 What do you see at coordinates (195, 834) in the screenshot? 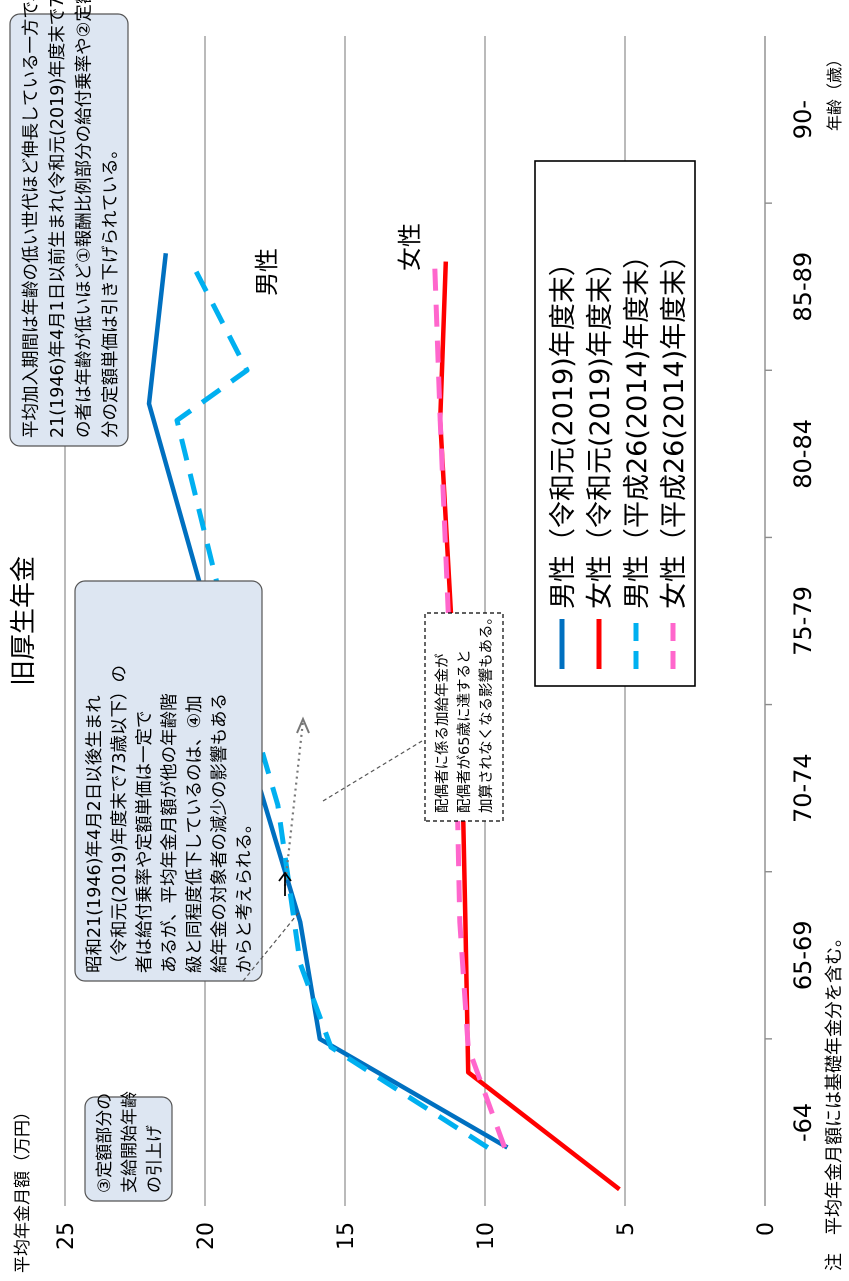
I see `annotation-top-left-line: 級と同程度低下しているのは、④加` at bounding box center [195, 834].